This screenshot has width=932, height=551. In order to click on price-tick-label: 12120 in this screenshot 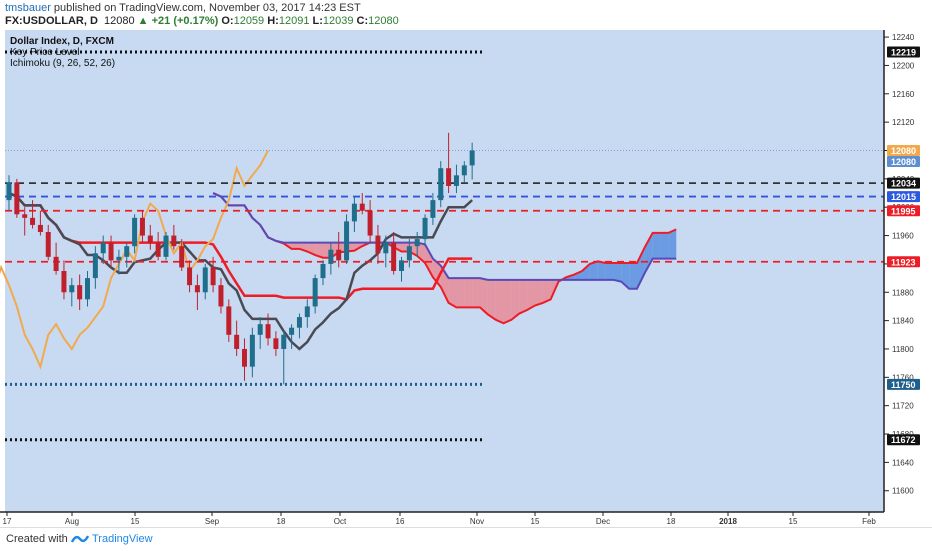, I will do `click(903, 122)`.